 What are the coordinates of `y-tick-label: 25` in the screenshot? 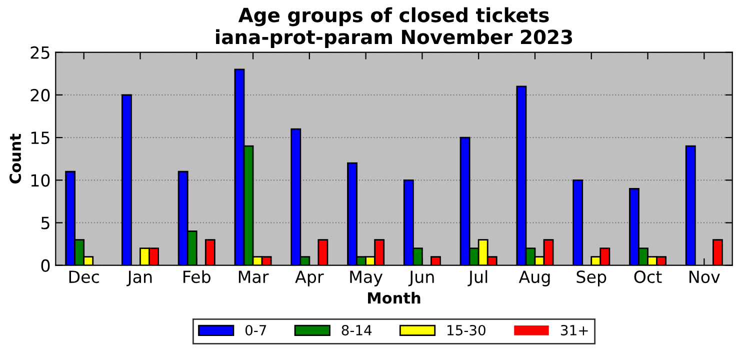 It's located at (40, 52).